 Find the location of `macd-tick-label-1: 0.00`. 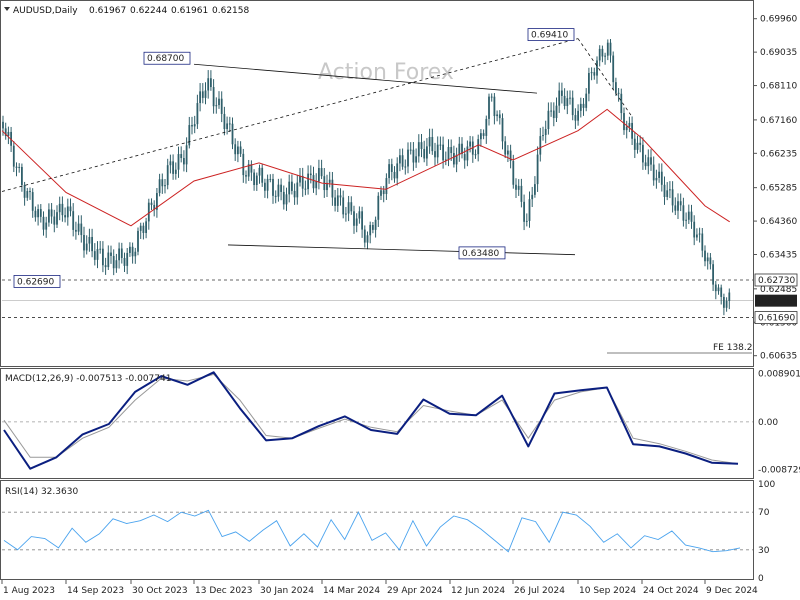

macd-tick-label-1: 0.00 is located at coordinates (768, 423).